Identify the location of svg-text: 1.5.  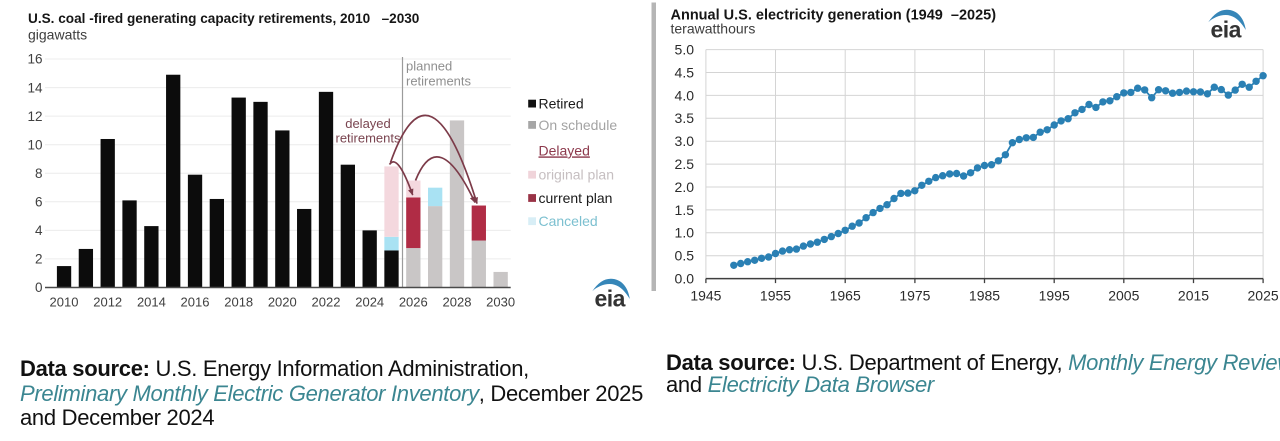
(685, 210).